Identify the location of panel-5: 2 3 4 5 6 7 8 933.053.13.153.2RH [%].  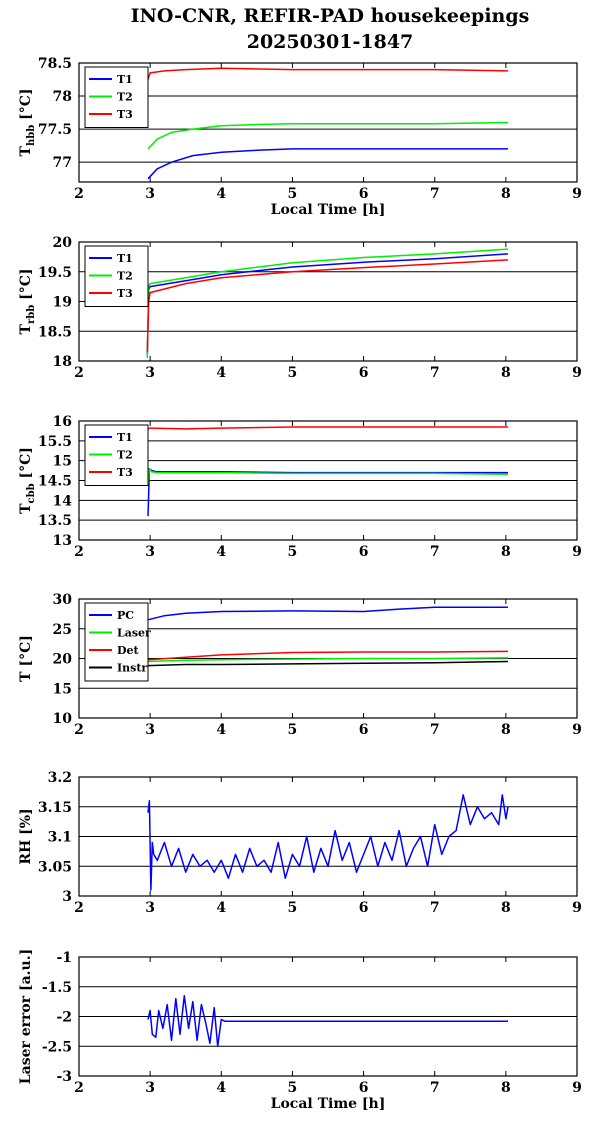
(300, 843).